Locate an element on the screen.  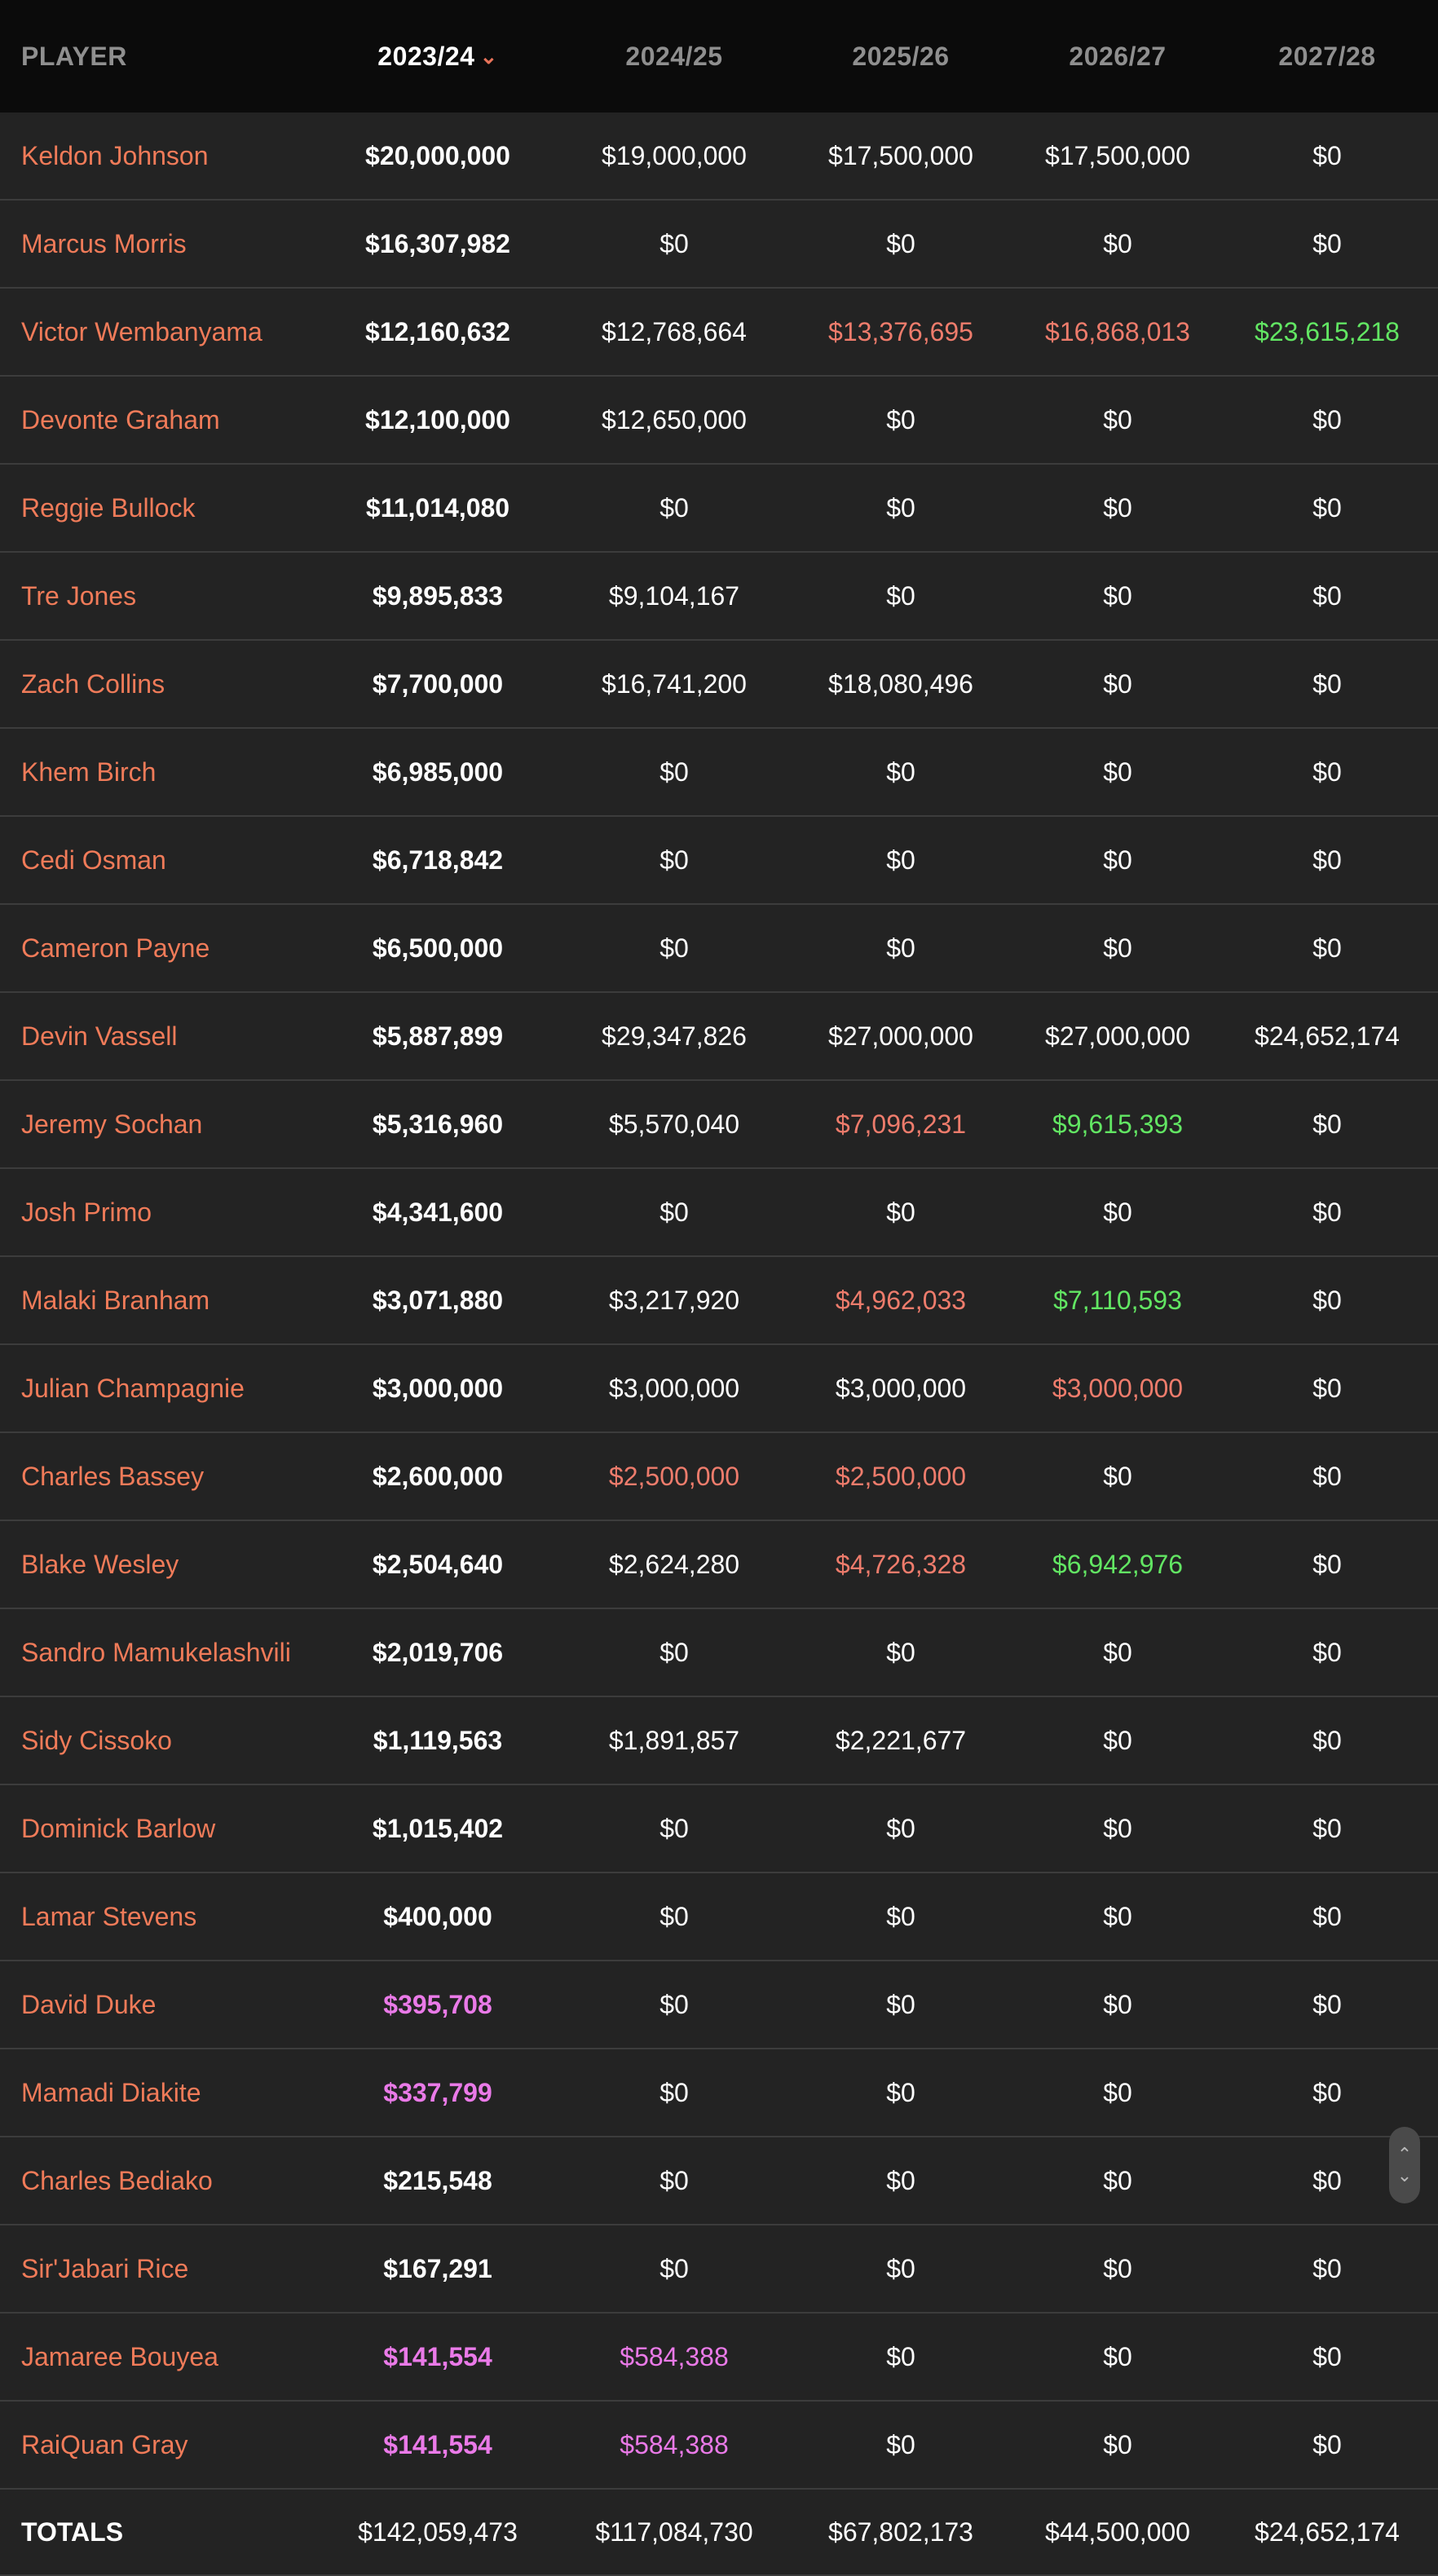
salary-cell-2023-24: $141,554 is located at coordinates (438, 2357).